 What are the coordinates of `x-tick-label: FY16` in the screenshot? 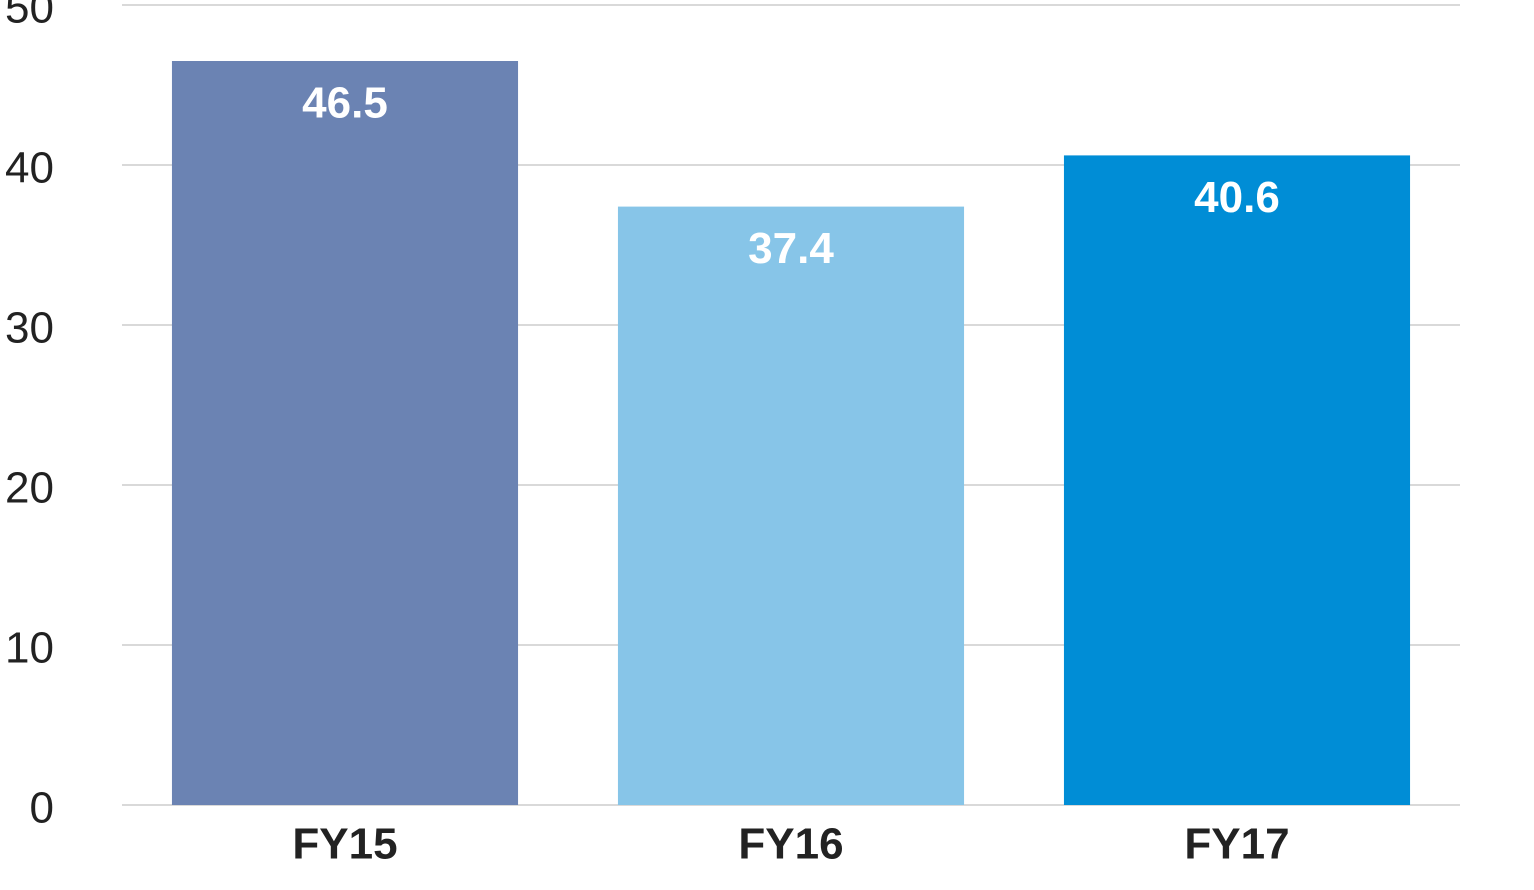 It's located at (790, 844).